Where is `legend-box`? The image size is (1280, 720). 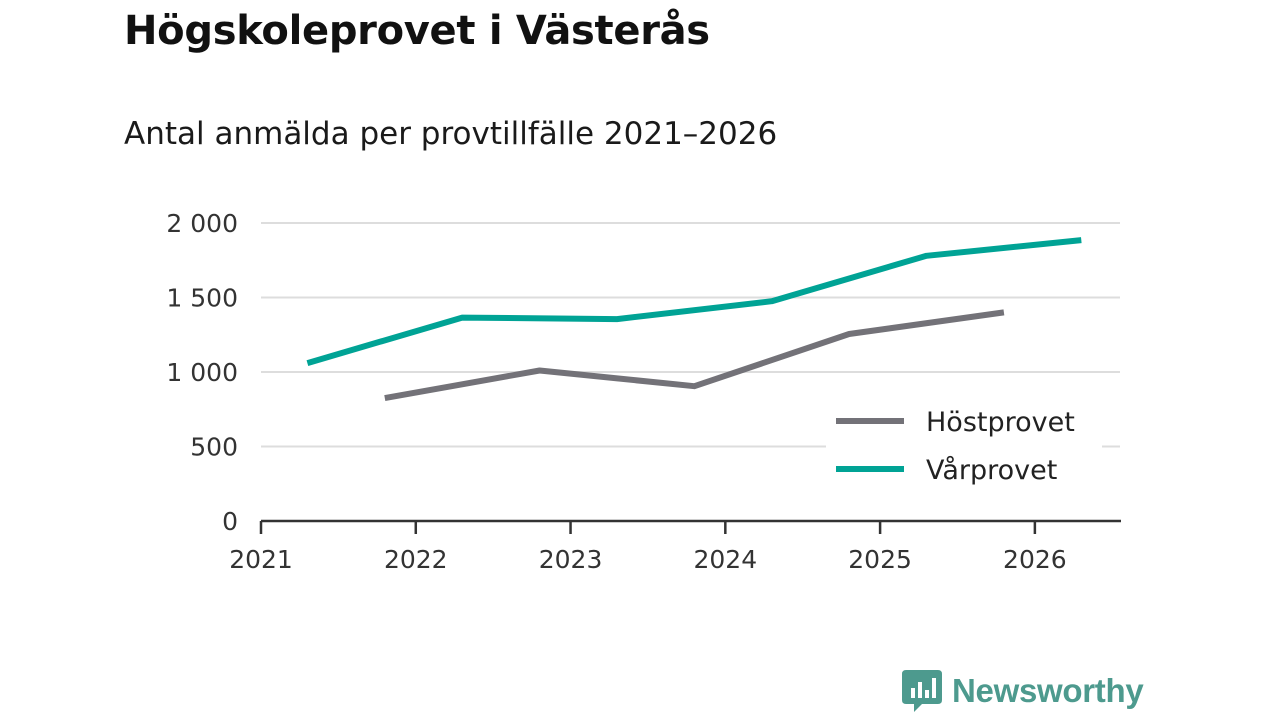 legend-box is located at coordinates (964, 447).